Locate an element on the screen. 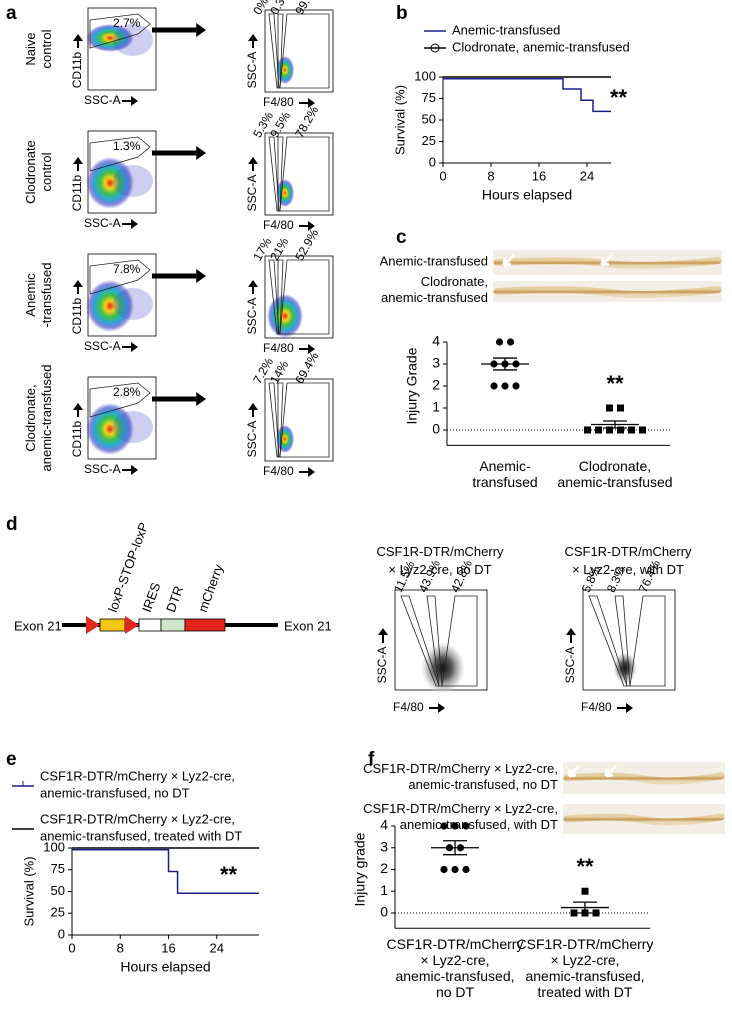 Image resolution: width=732 pixels, height=1009 pixels. row-label: Naivecontrol is located at coordinates (38, 48).